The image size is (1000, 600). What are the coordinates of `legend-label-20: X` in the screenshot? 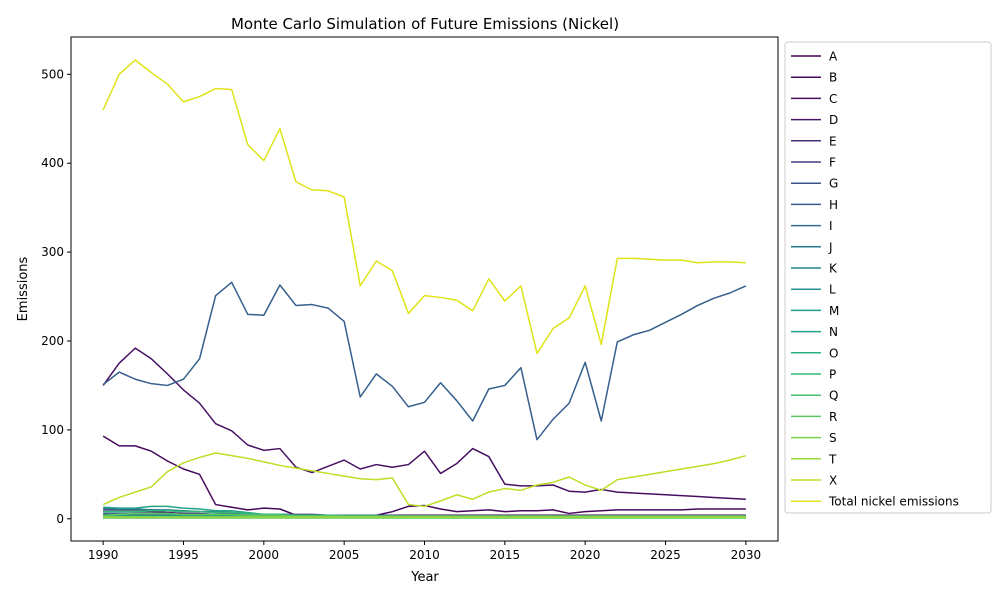 It's located at (833, 481).